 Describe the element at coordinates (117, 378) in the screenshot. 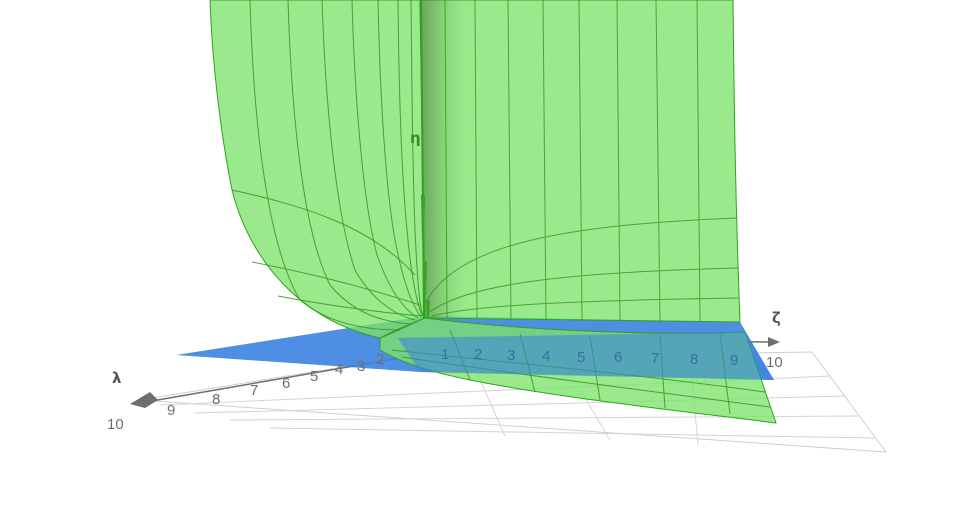

I see `lambda-axis-label: λ` at that location.